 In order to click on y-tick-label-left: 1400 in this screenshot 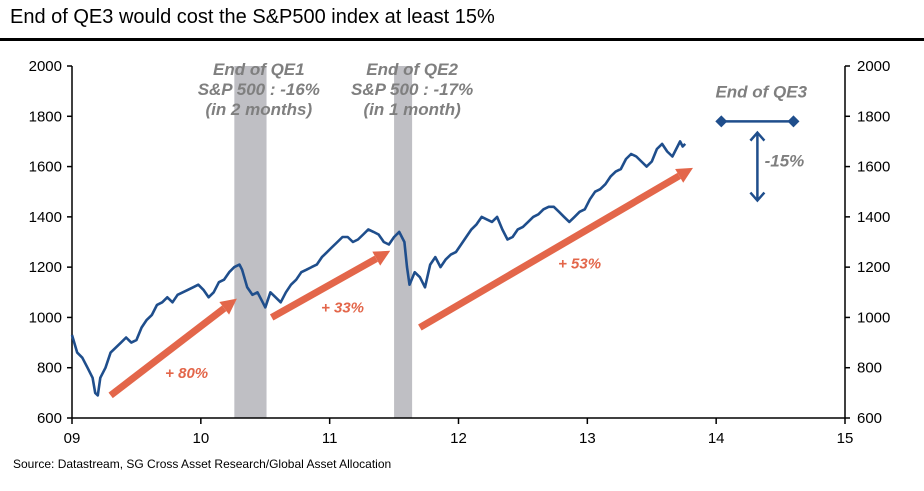, I will do `click(45, 217)`.